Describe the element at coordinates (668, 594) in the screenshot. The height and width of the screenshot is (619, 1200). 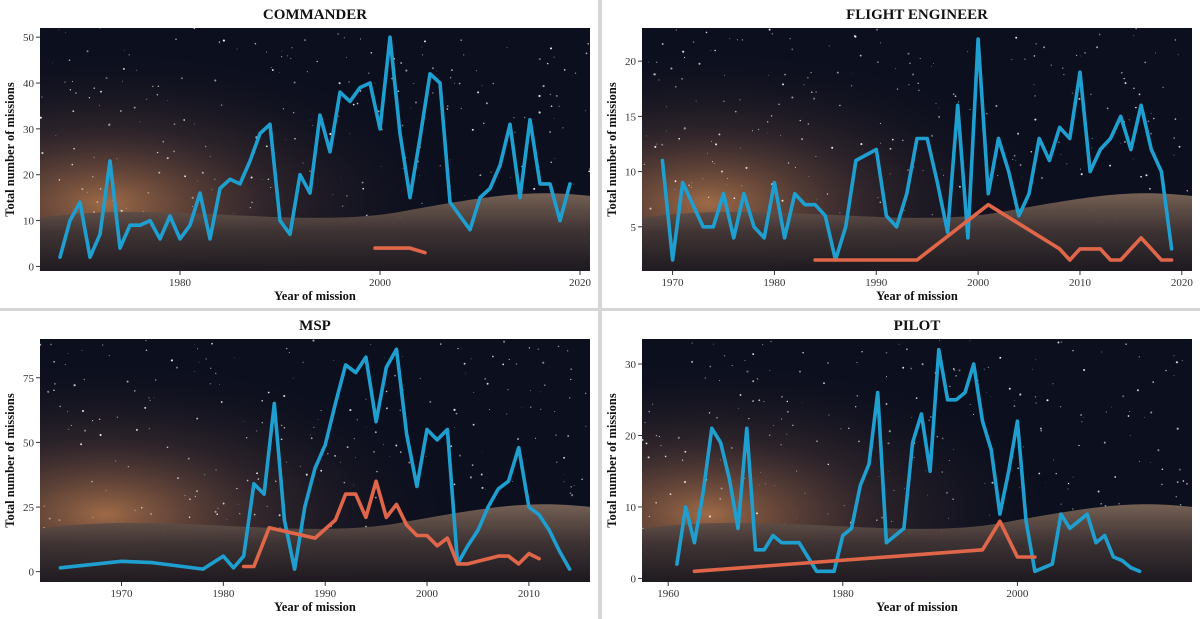
I see `x-tick-label: 1960` at that location.